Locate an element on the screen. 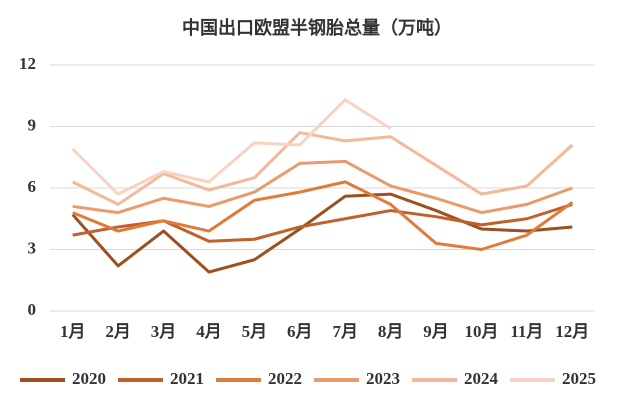 The width and height of the screenshot is (635, 406). legend-label: 2022 is located at coordinates (285, 378).